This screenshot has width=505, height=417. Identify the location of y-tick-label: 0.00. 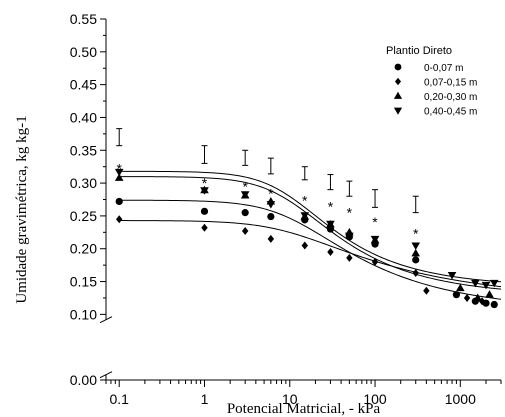
(83, 380).